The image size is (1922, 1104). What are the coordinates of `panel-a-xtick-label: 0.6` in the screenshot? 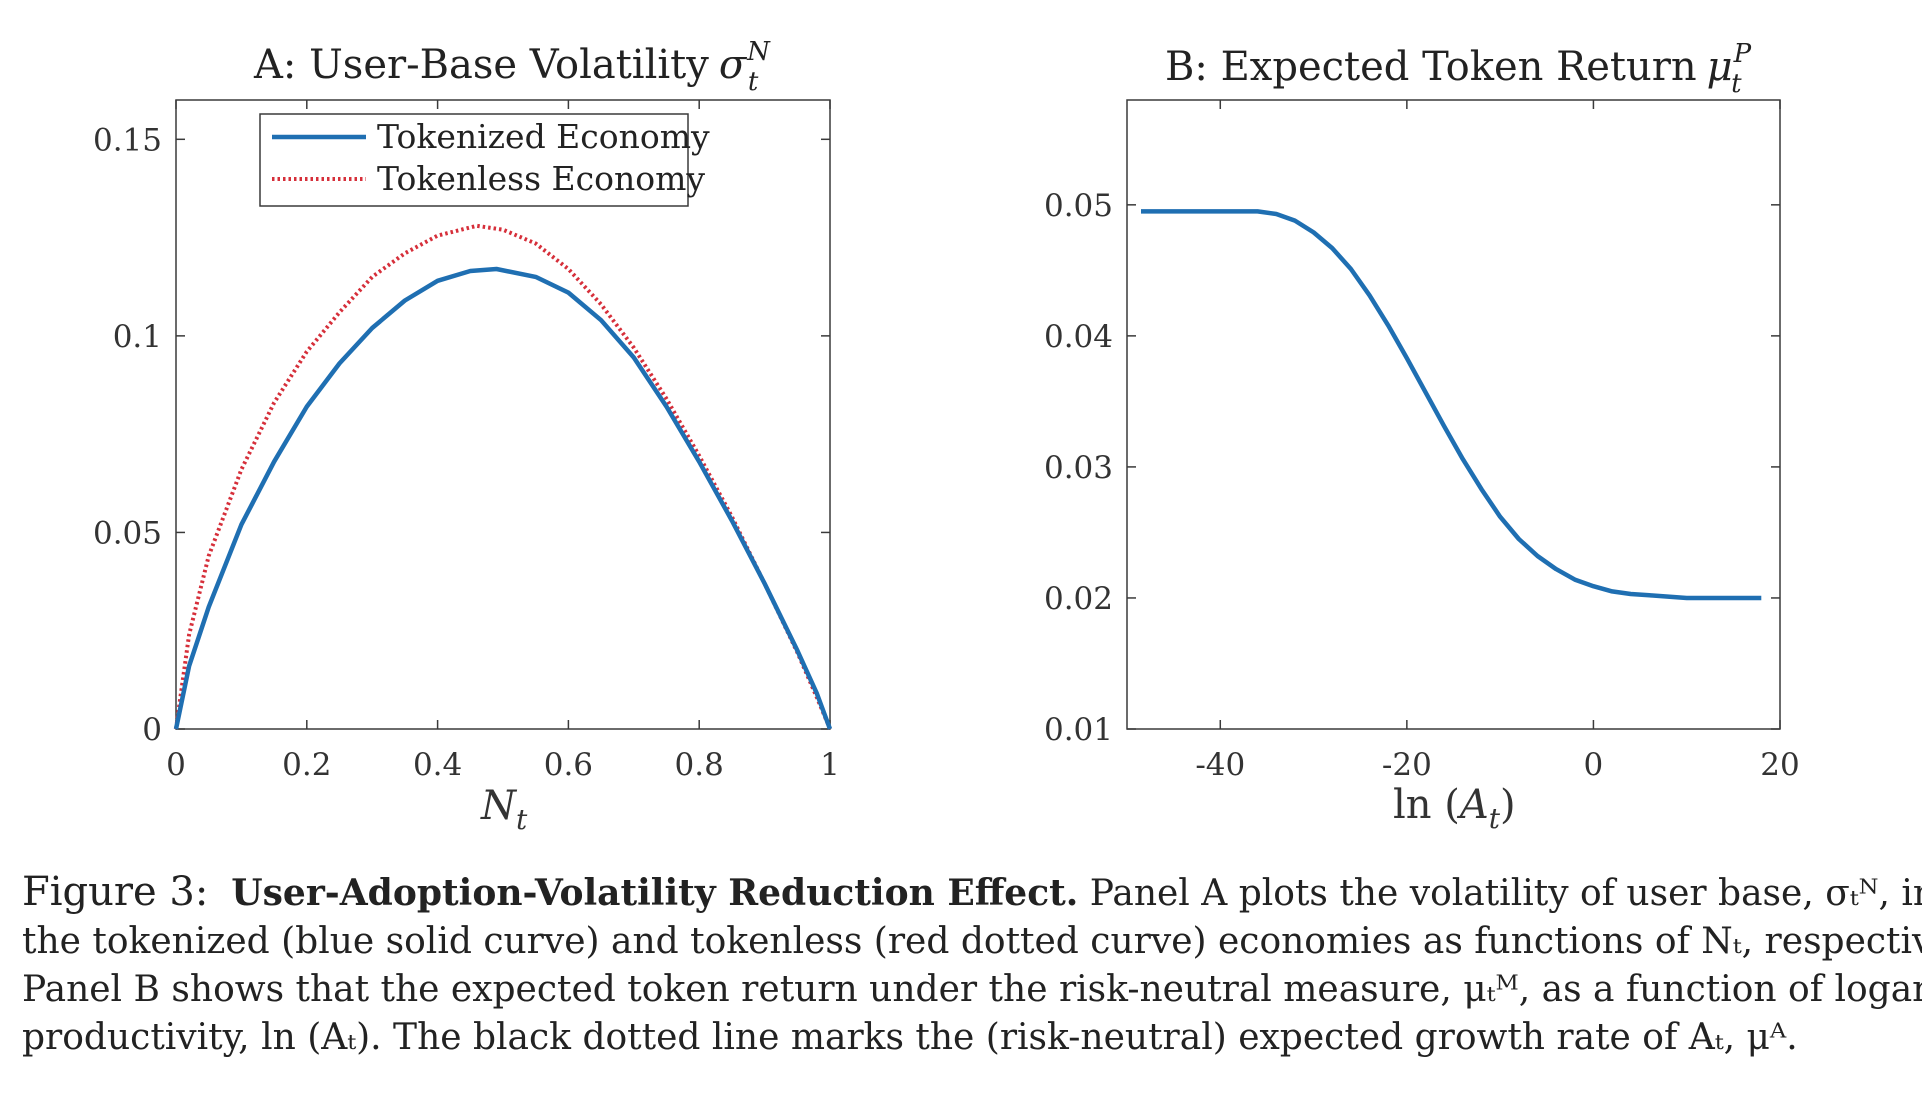 It's located at (568, 765).